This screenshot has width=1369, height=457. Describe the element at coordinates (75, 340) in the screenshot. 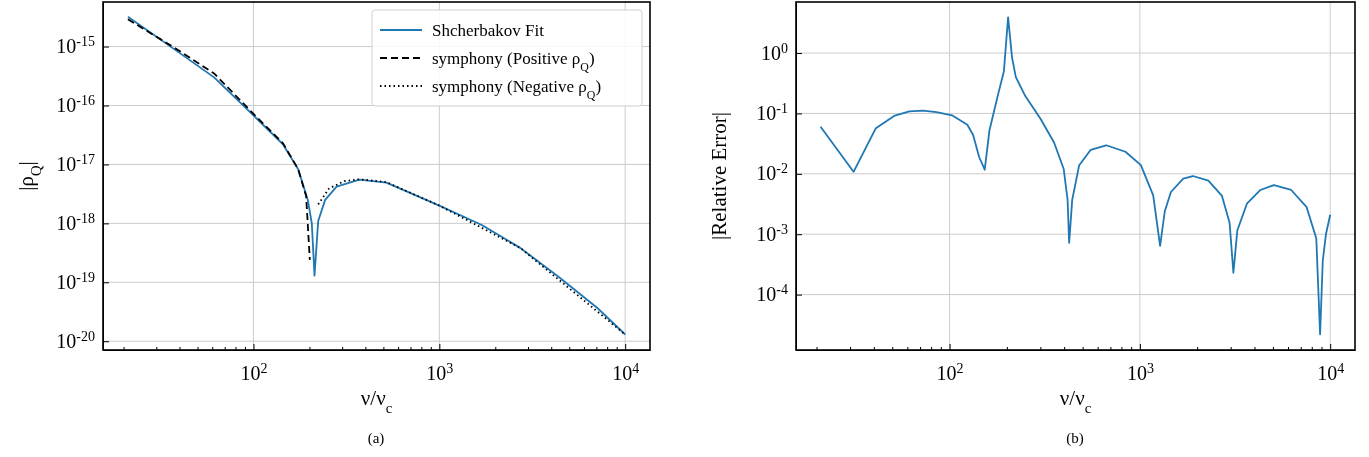

I see `y-tick-label: 10$^{-20}$` at that location.